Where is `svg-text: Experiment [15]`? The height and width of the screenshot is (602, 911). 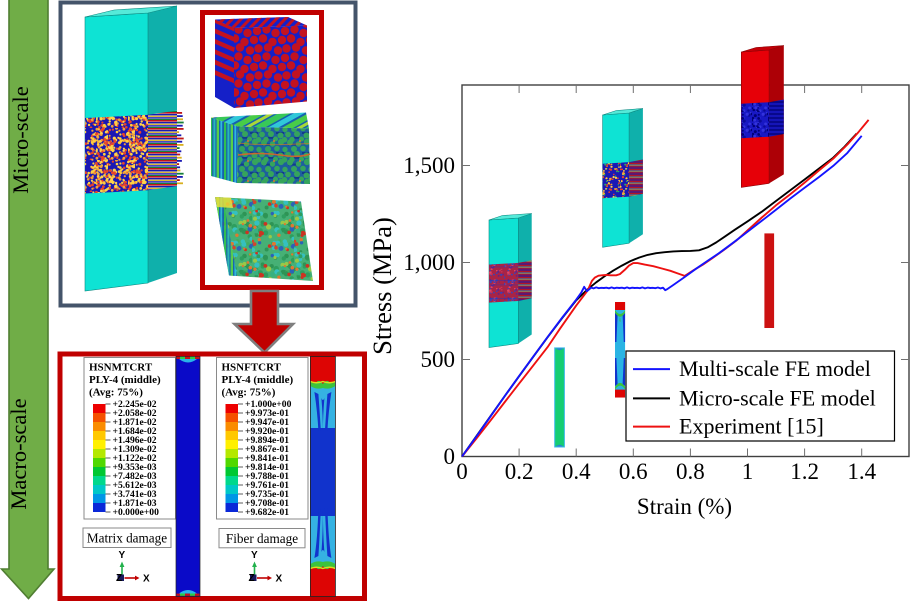 svg-text: Experiment [15] is located at coordinates (751, 426).